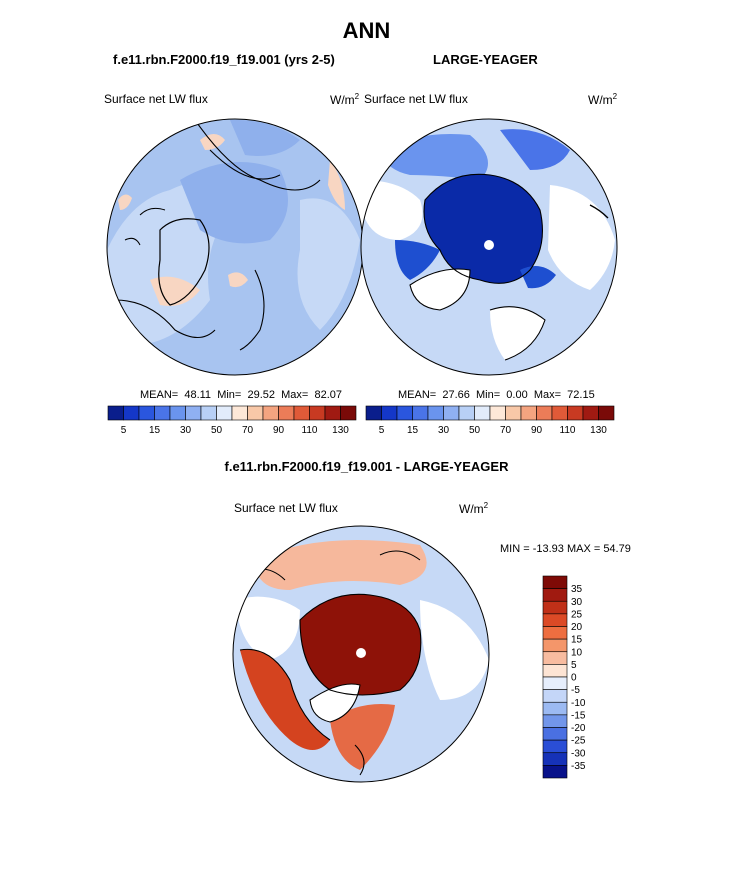 The width and height of the screenshot is (733, 882). Describe the element at coordinates (475, 430) in the screenshot. I see `panel2-colorbar-tick-label: 50` at that location.